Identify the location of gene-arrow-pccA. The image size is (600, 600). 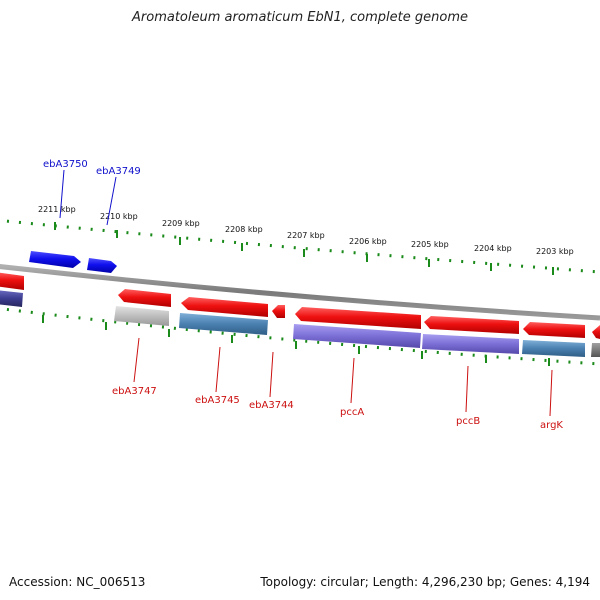
(358, 318).